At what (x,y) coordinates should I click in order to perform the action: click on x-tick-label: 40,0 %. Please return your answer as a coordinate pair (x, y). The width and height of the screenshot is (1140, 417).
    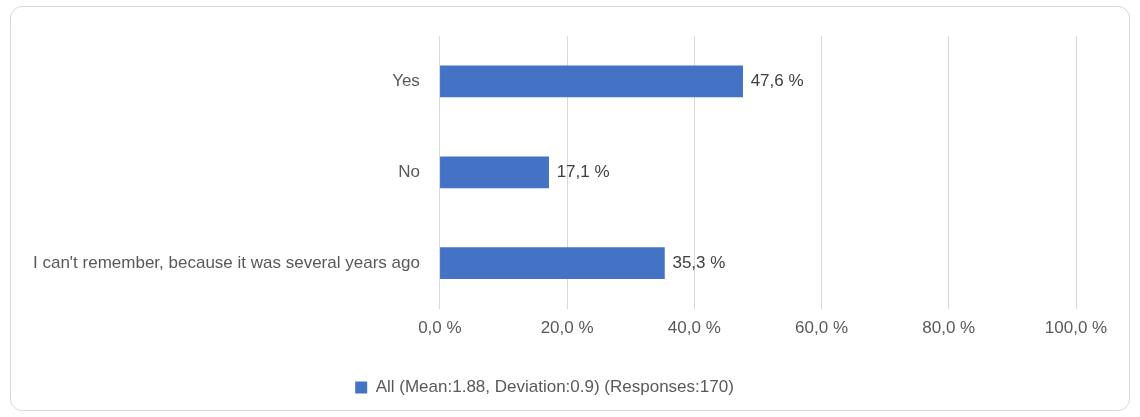
    Looking at the image, I should click on (694, 328).